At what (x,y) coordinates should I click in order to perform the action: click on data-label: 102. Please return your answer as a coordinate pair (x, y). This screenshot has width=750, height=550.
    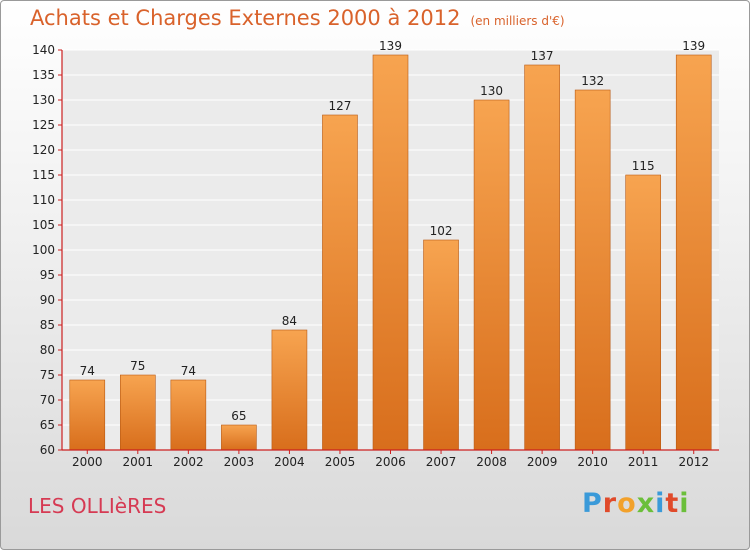
    Looking at the image, I should click on (441, 231).